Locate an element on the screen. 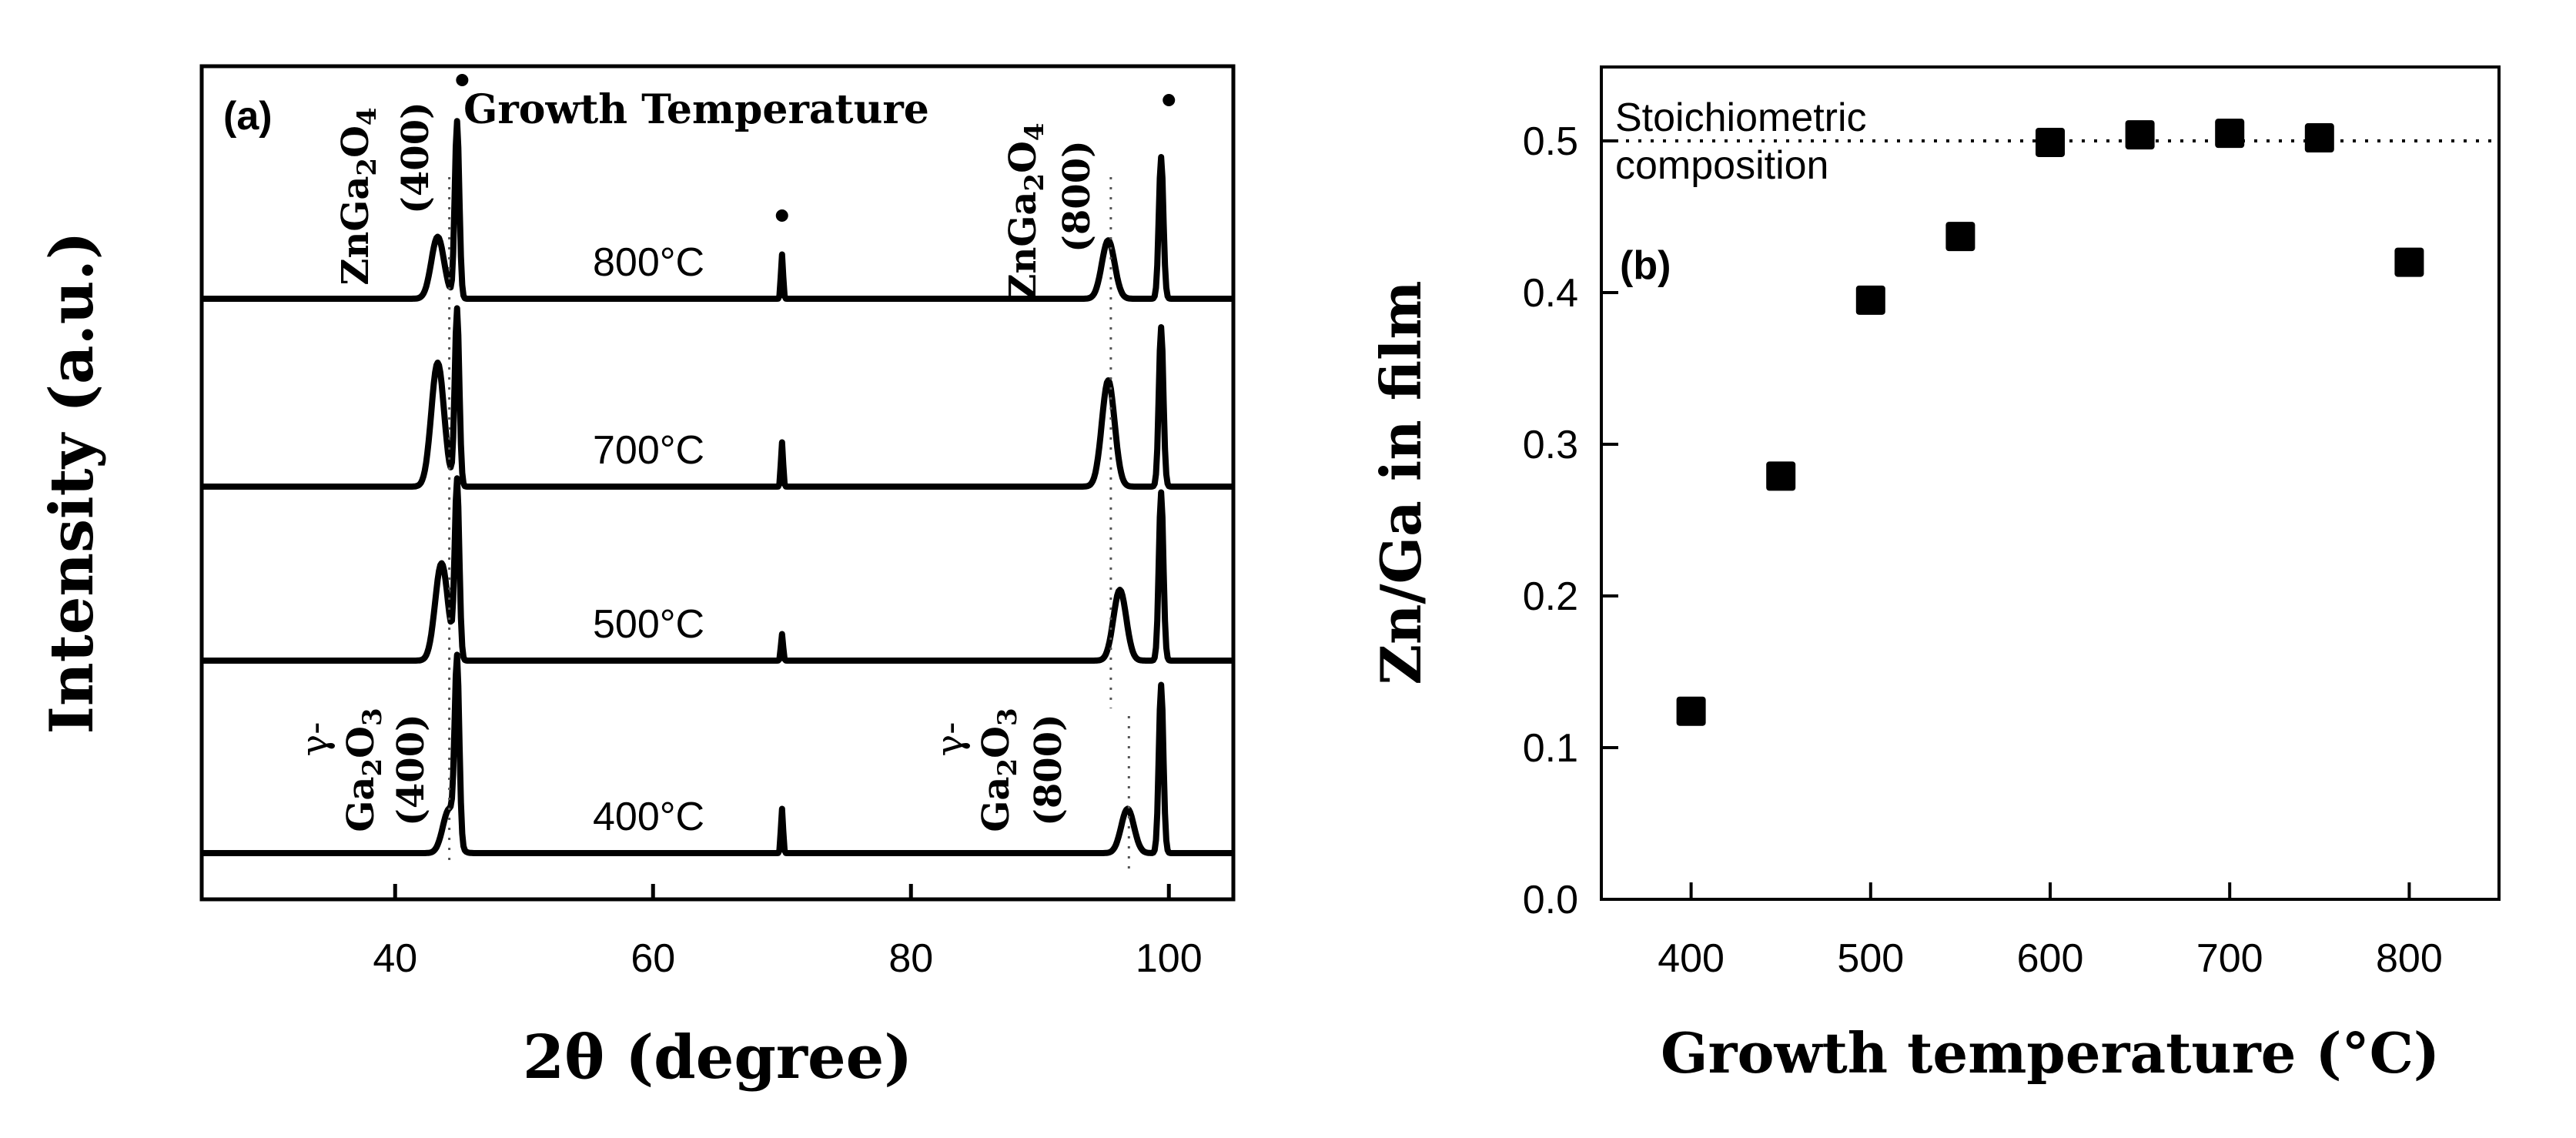 Image resolution: width=2576 pixels, height=1138 pixels. annotation-ga2o3-800-hkl: (800) is located at coordinates (1049, 770).